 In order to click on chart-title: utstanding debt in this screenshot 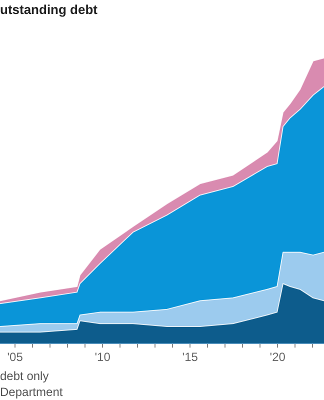, I will do `click(49, 9)`.